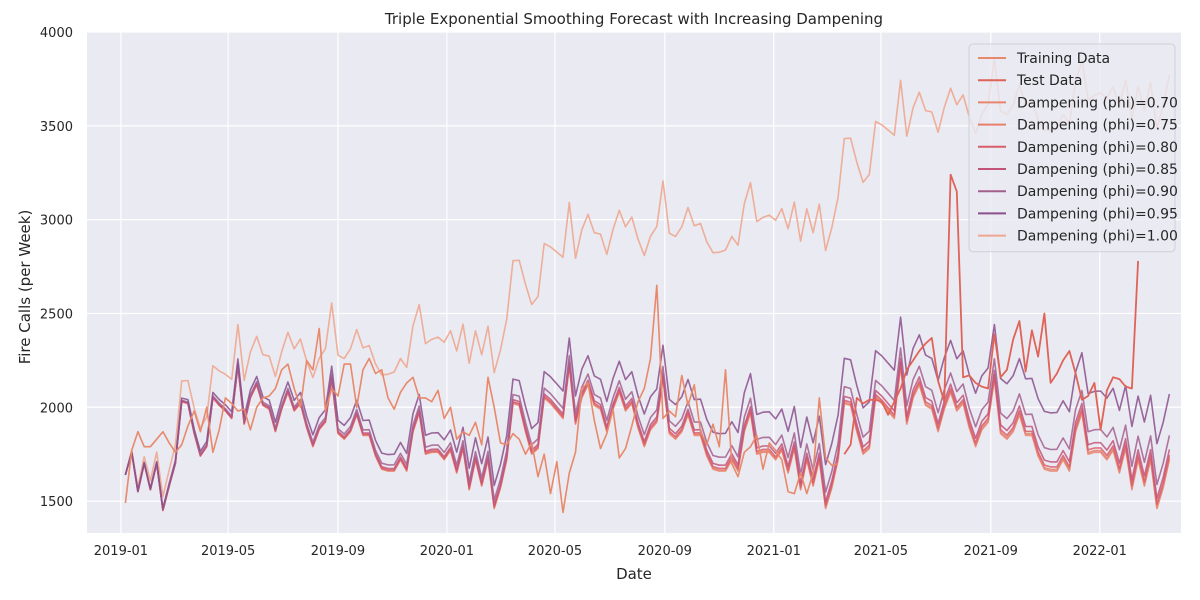  I want to click on y-tick-label: 4000, so click(56, 33).